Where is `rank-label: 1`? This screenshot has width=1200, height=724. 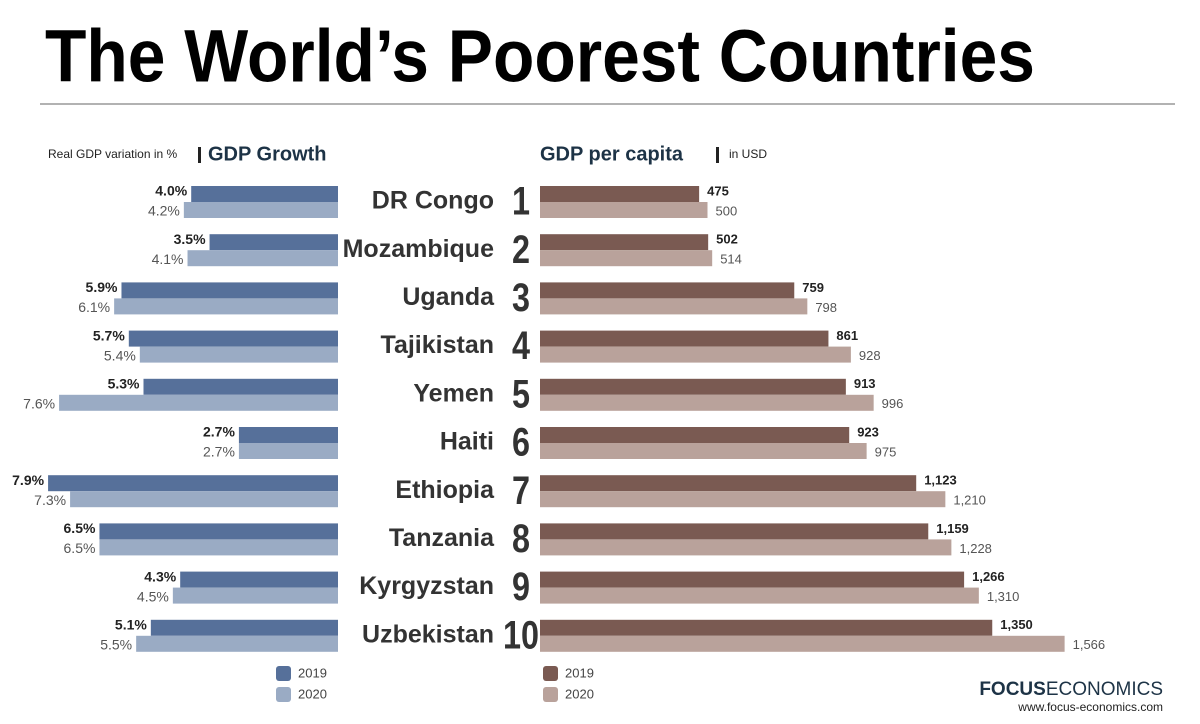
rank-label: 1 is located at coordinates (521, 202).